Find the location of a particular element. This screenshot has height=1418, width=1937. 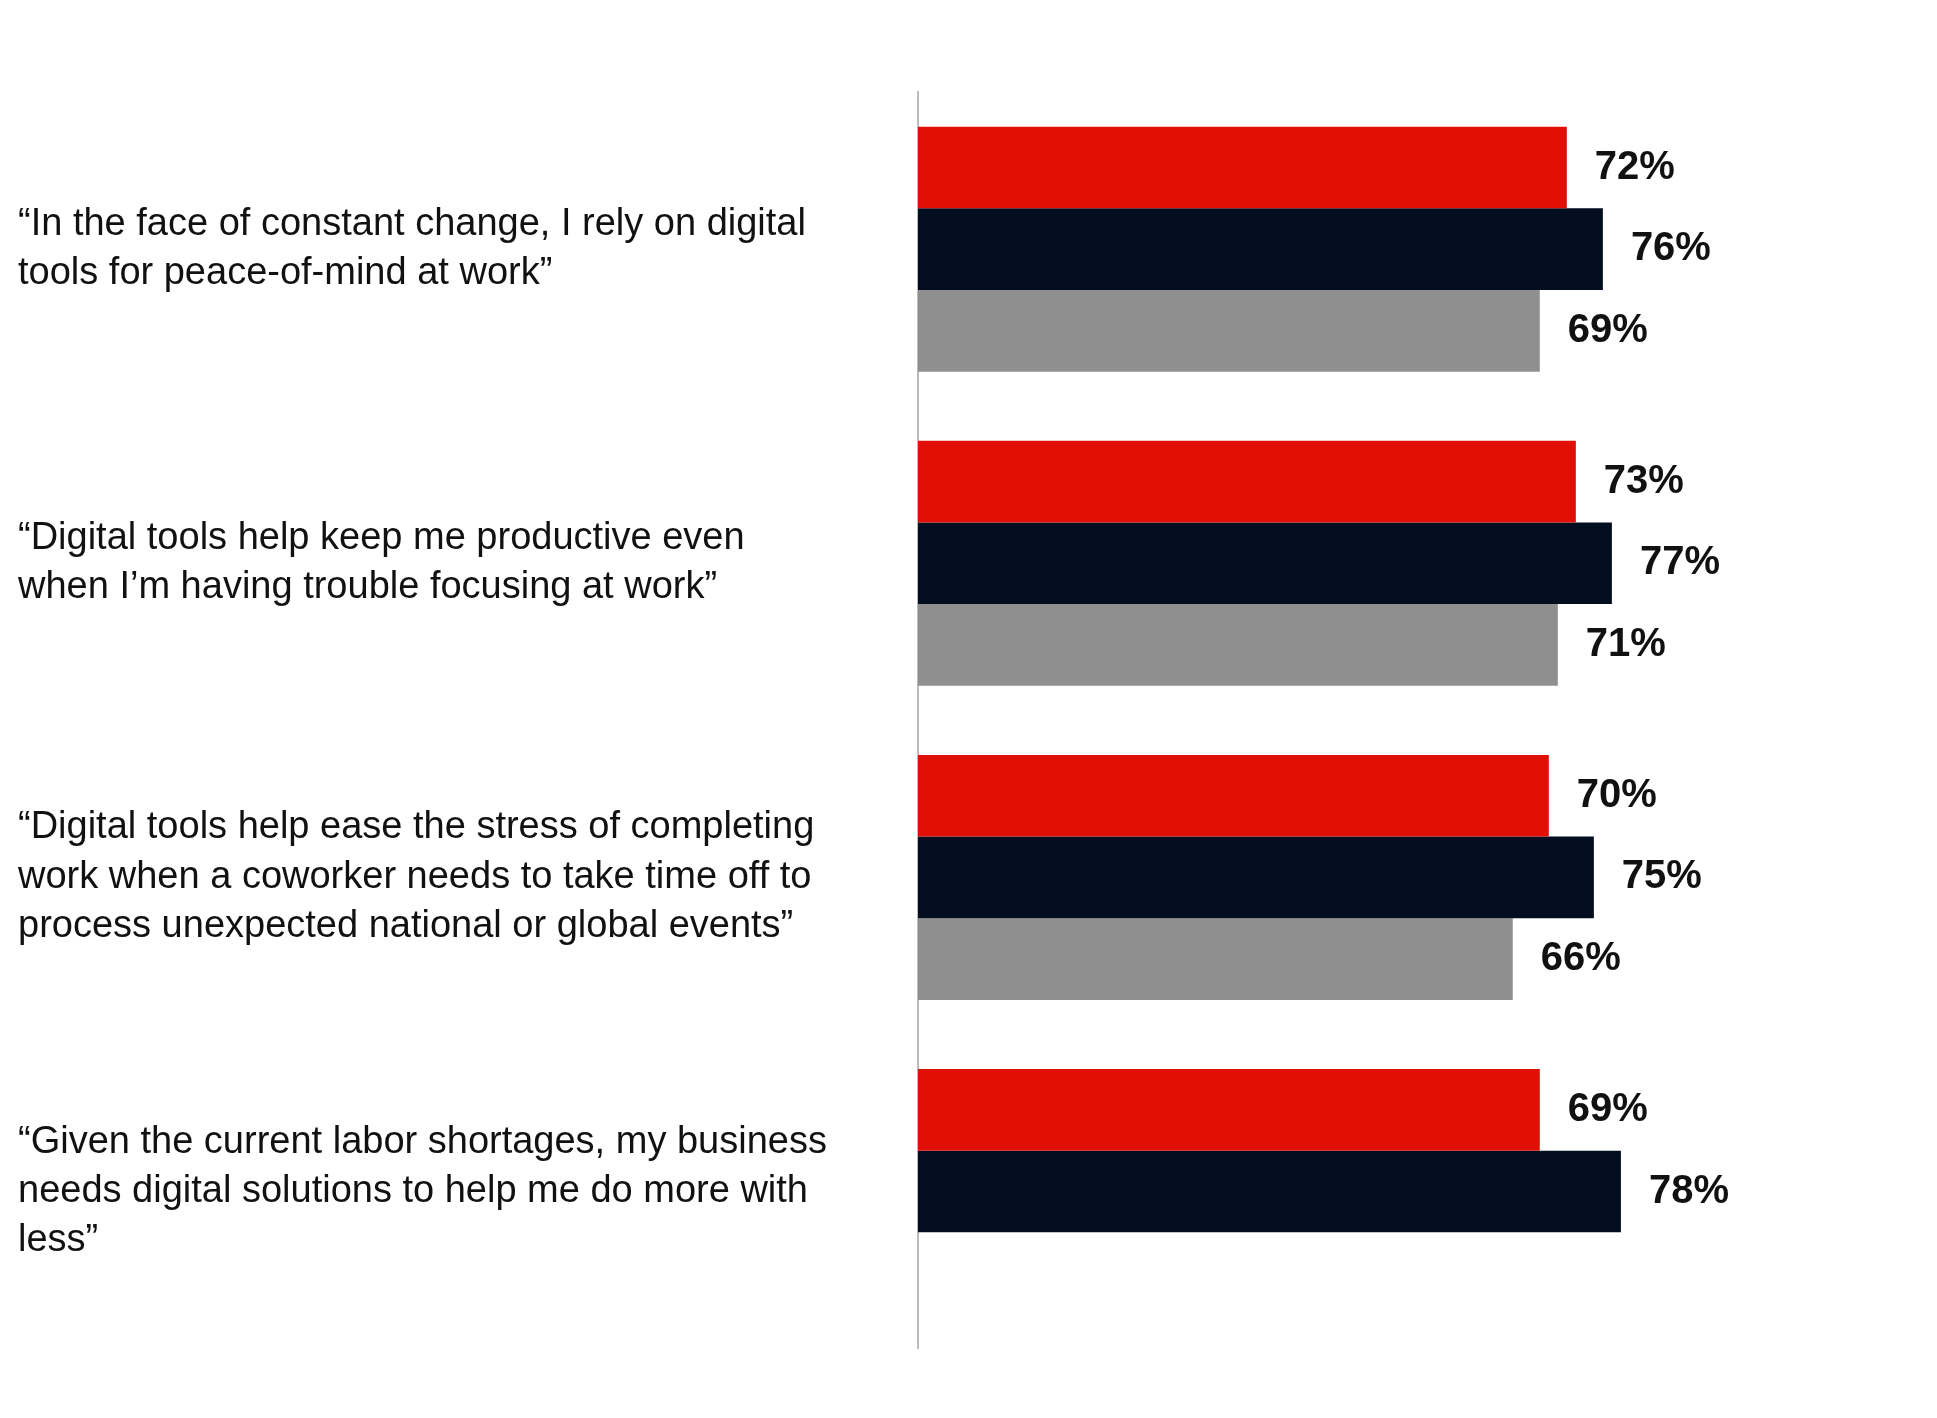

y-tick-label: “Digital tools help keep me productive even when I’m having trouble focusing at work” is located at coordinates (381, 561).